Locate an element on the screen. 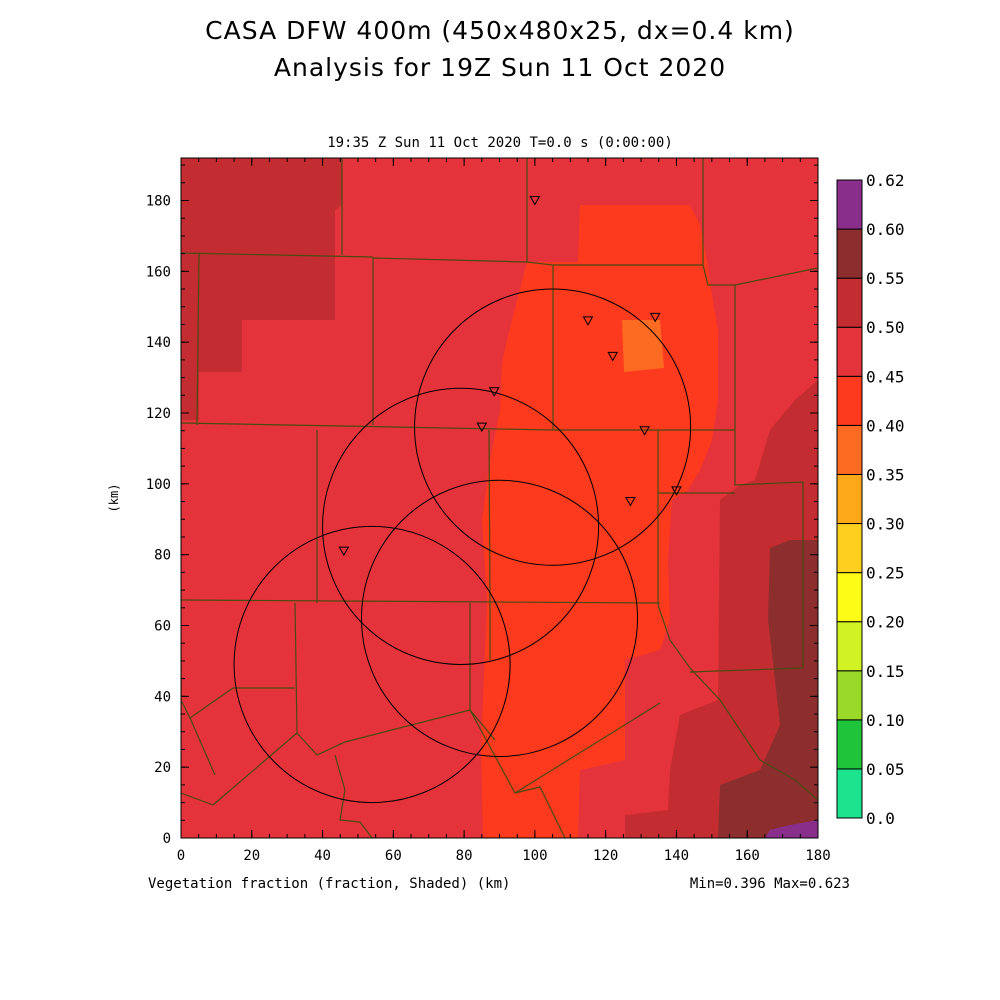 The height and width of the screenshot is (1000, 1000). colorbar-label: 0.05 is located at coordinates (885, 769).